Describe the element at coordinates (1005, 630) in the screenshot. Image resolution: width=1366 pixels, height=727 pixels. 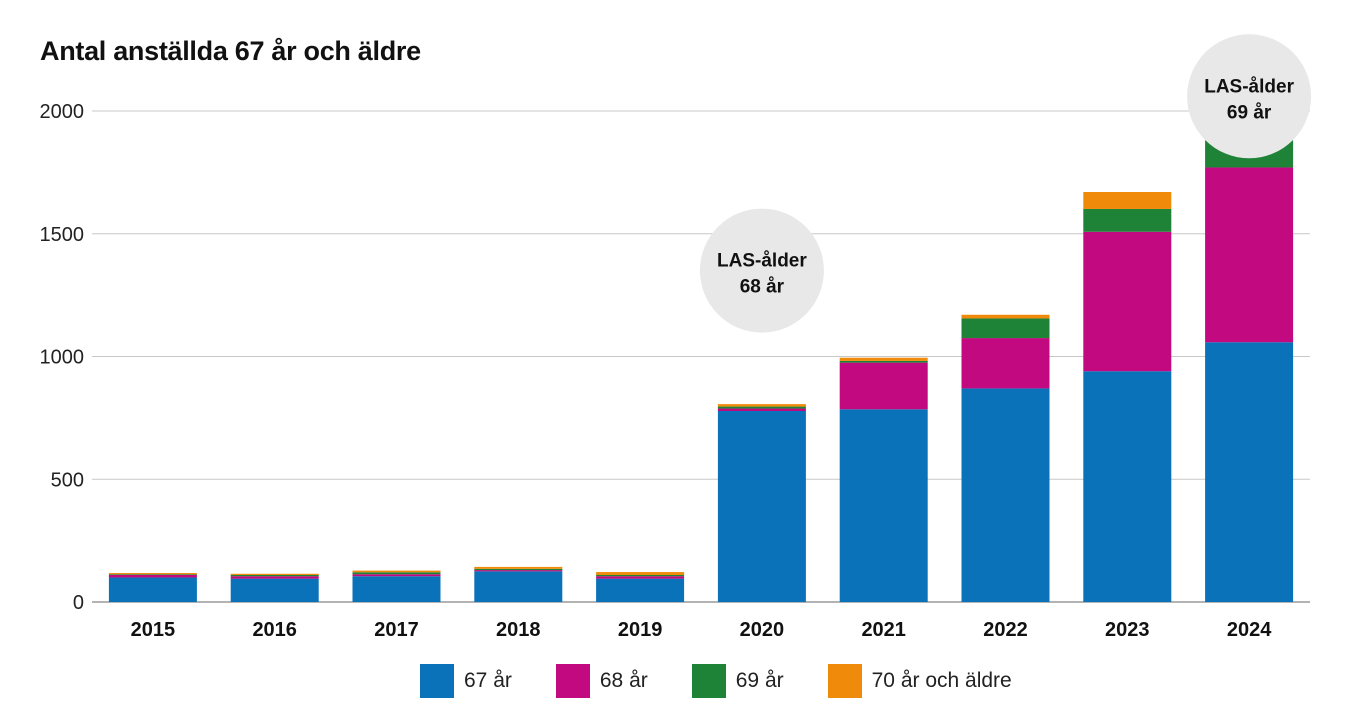
I see `x-tick-label: 2022` at that location.